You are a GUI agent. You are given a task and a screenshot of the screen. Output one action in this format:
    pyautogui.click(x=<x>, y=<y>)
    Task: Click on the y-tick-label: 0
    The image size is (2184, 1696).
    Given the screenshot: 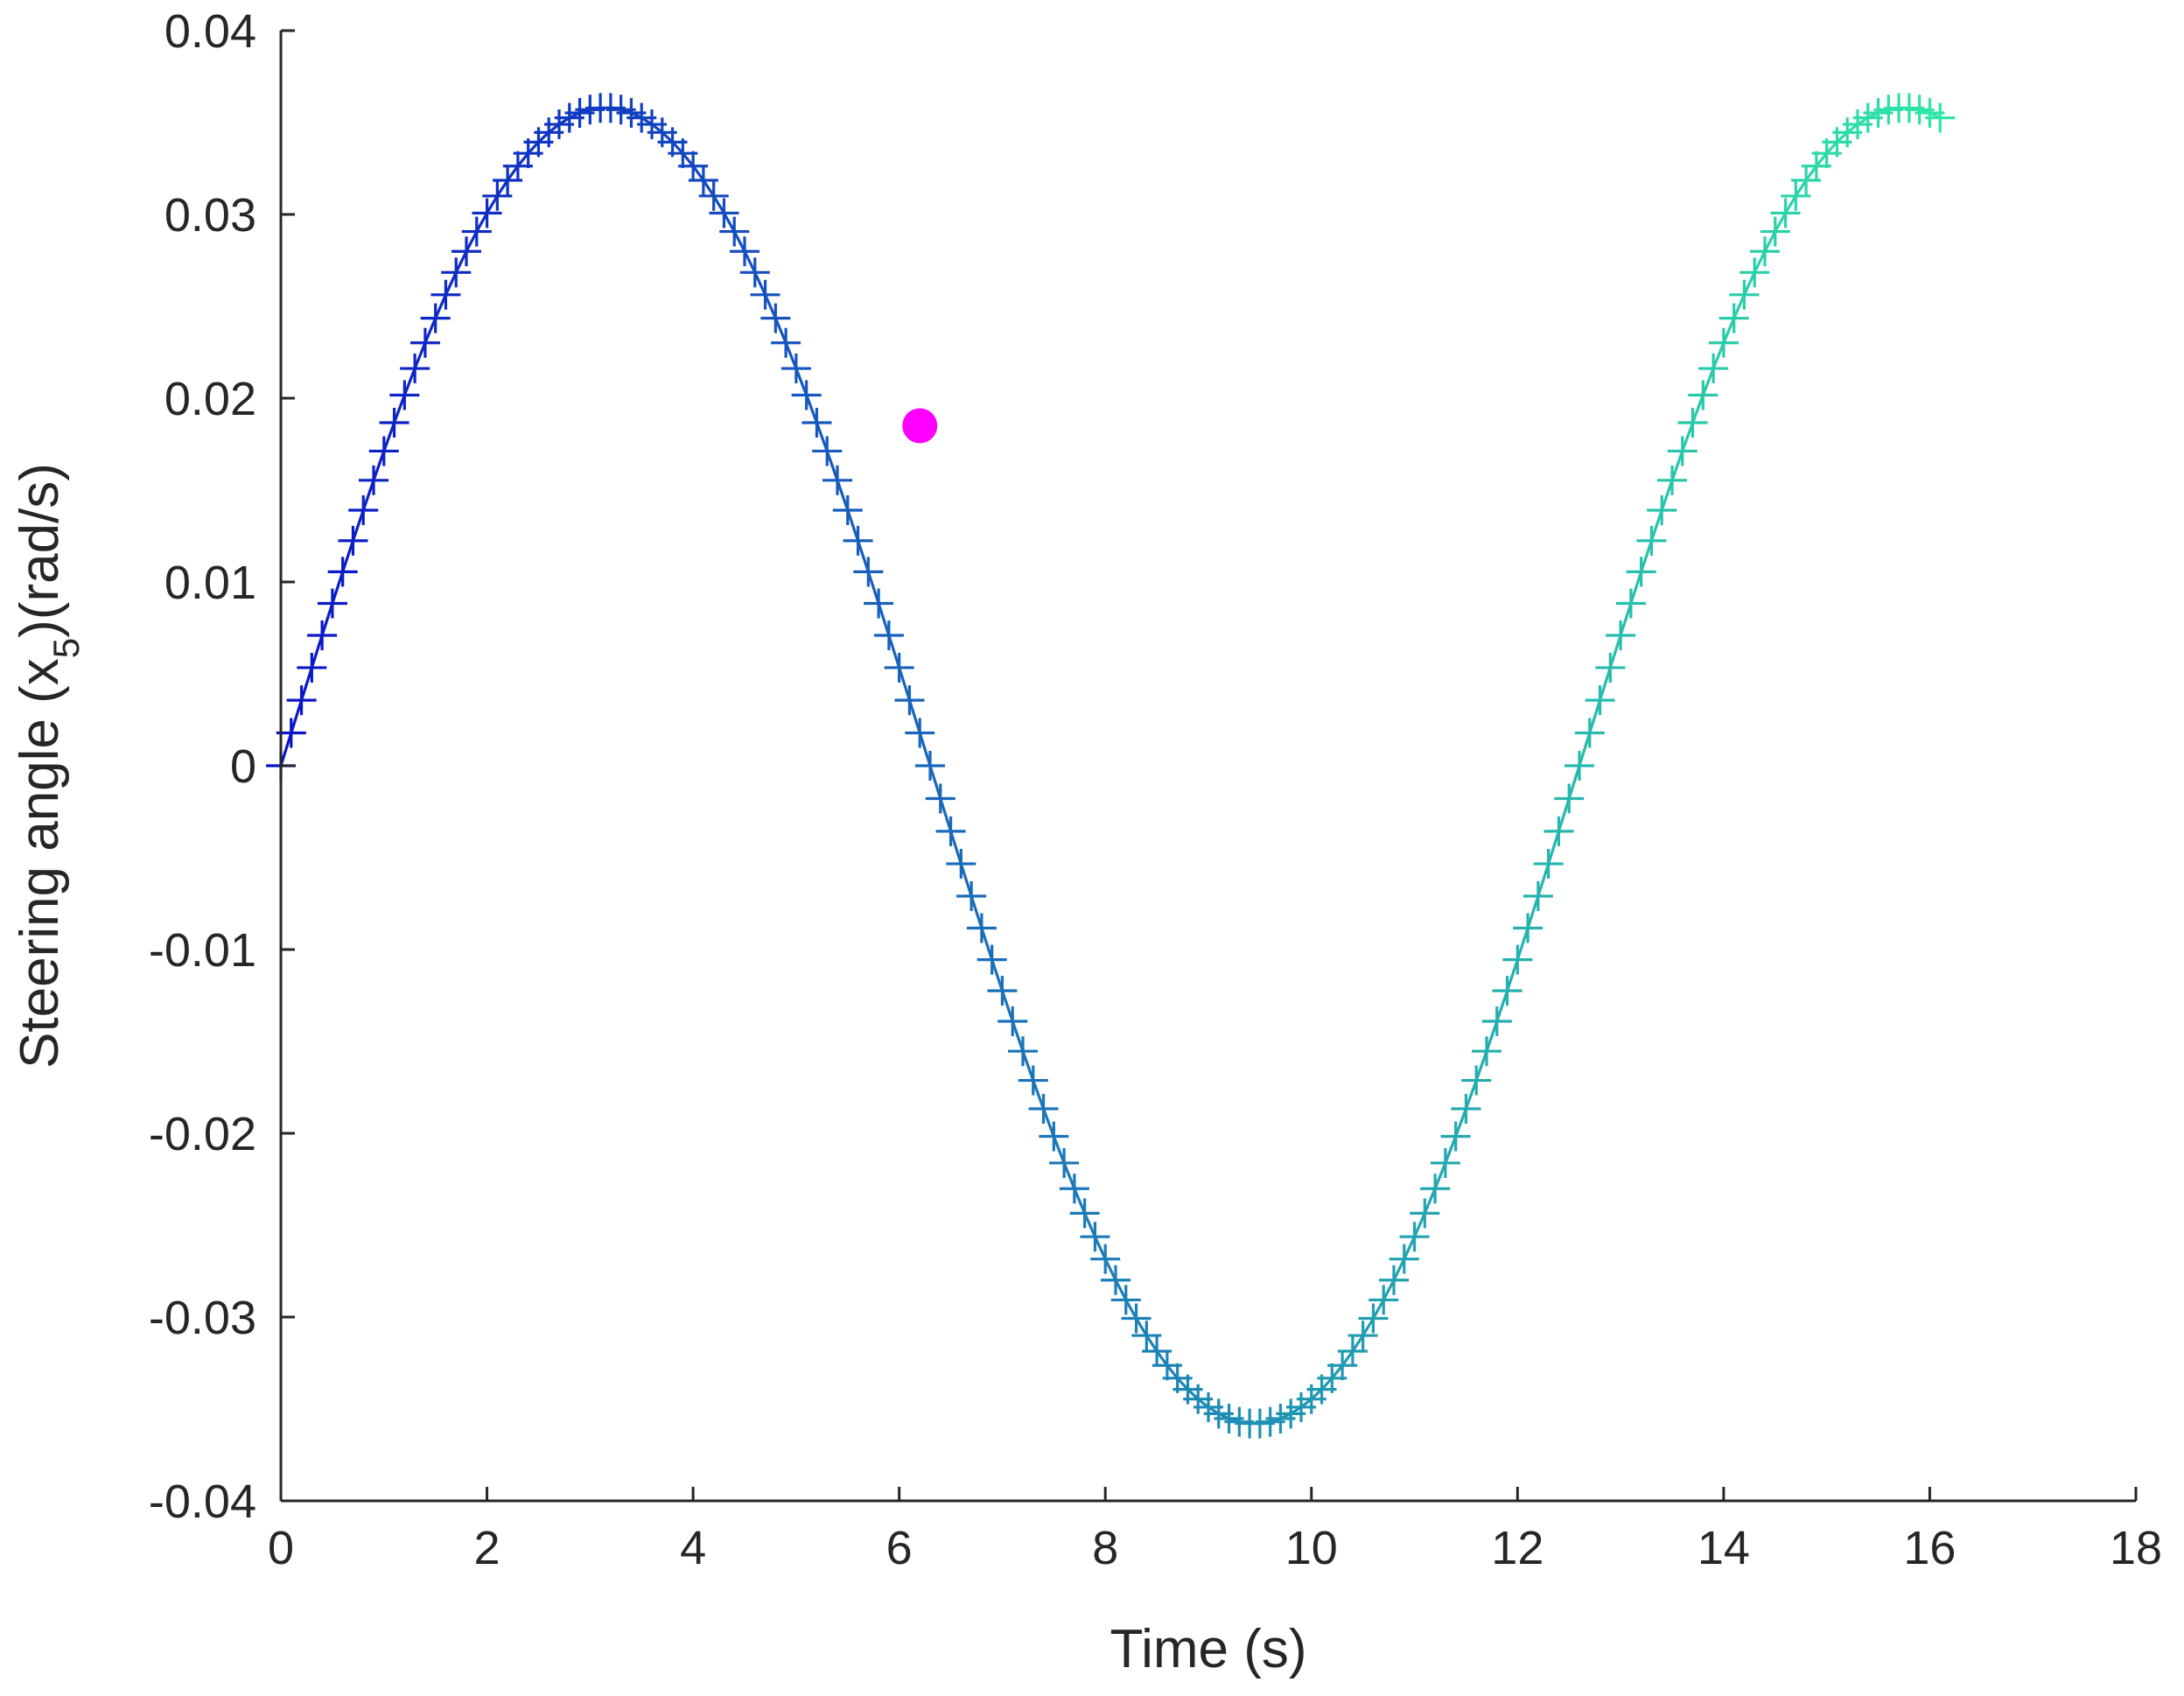 What is the action you would take?
    pyautogui.click(x=243, y=766)
    